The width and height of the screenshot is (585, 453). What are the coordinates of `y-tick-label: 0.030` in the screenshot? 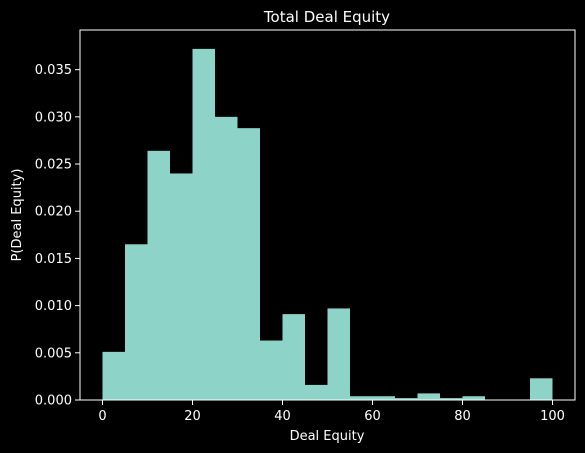 It's located at (53, 117).